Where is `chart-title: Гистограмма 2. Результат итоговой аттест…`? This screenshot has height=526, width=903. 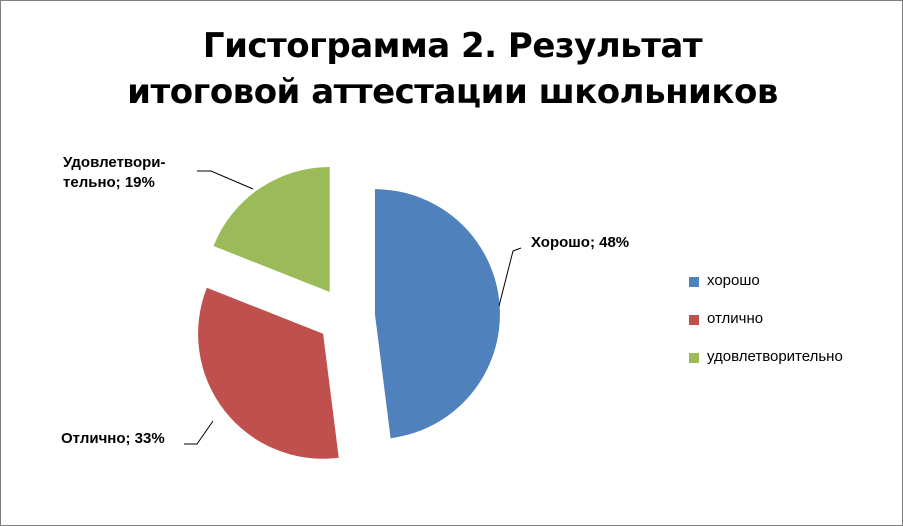 chart-title: Гистограмма 2. Результат итоговой аттест… is located at coordinates (452, 69).